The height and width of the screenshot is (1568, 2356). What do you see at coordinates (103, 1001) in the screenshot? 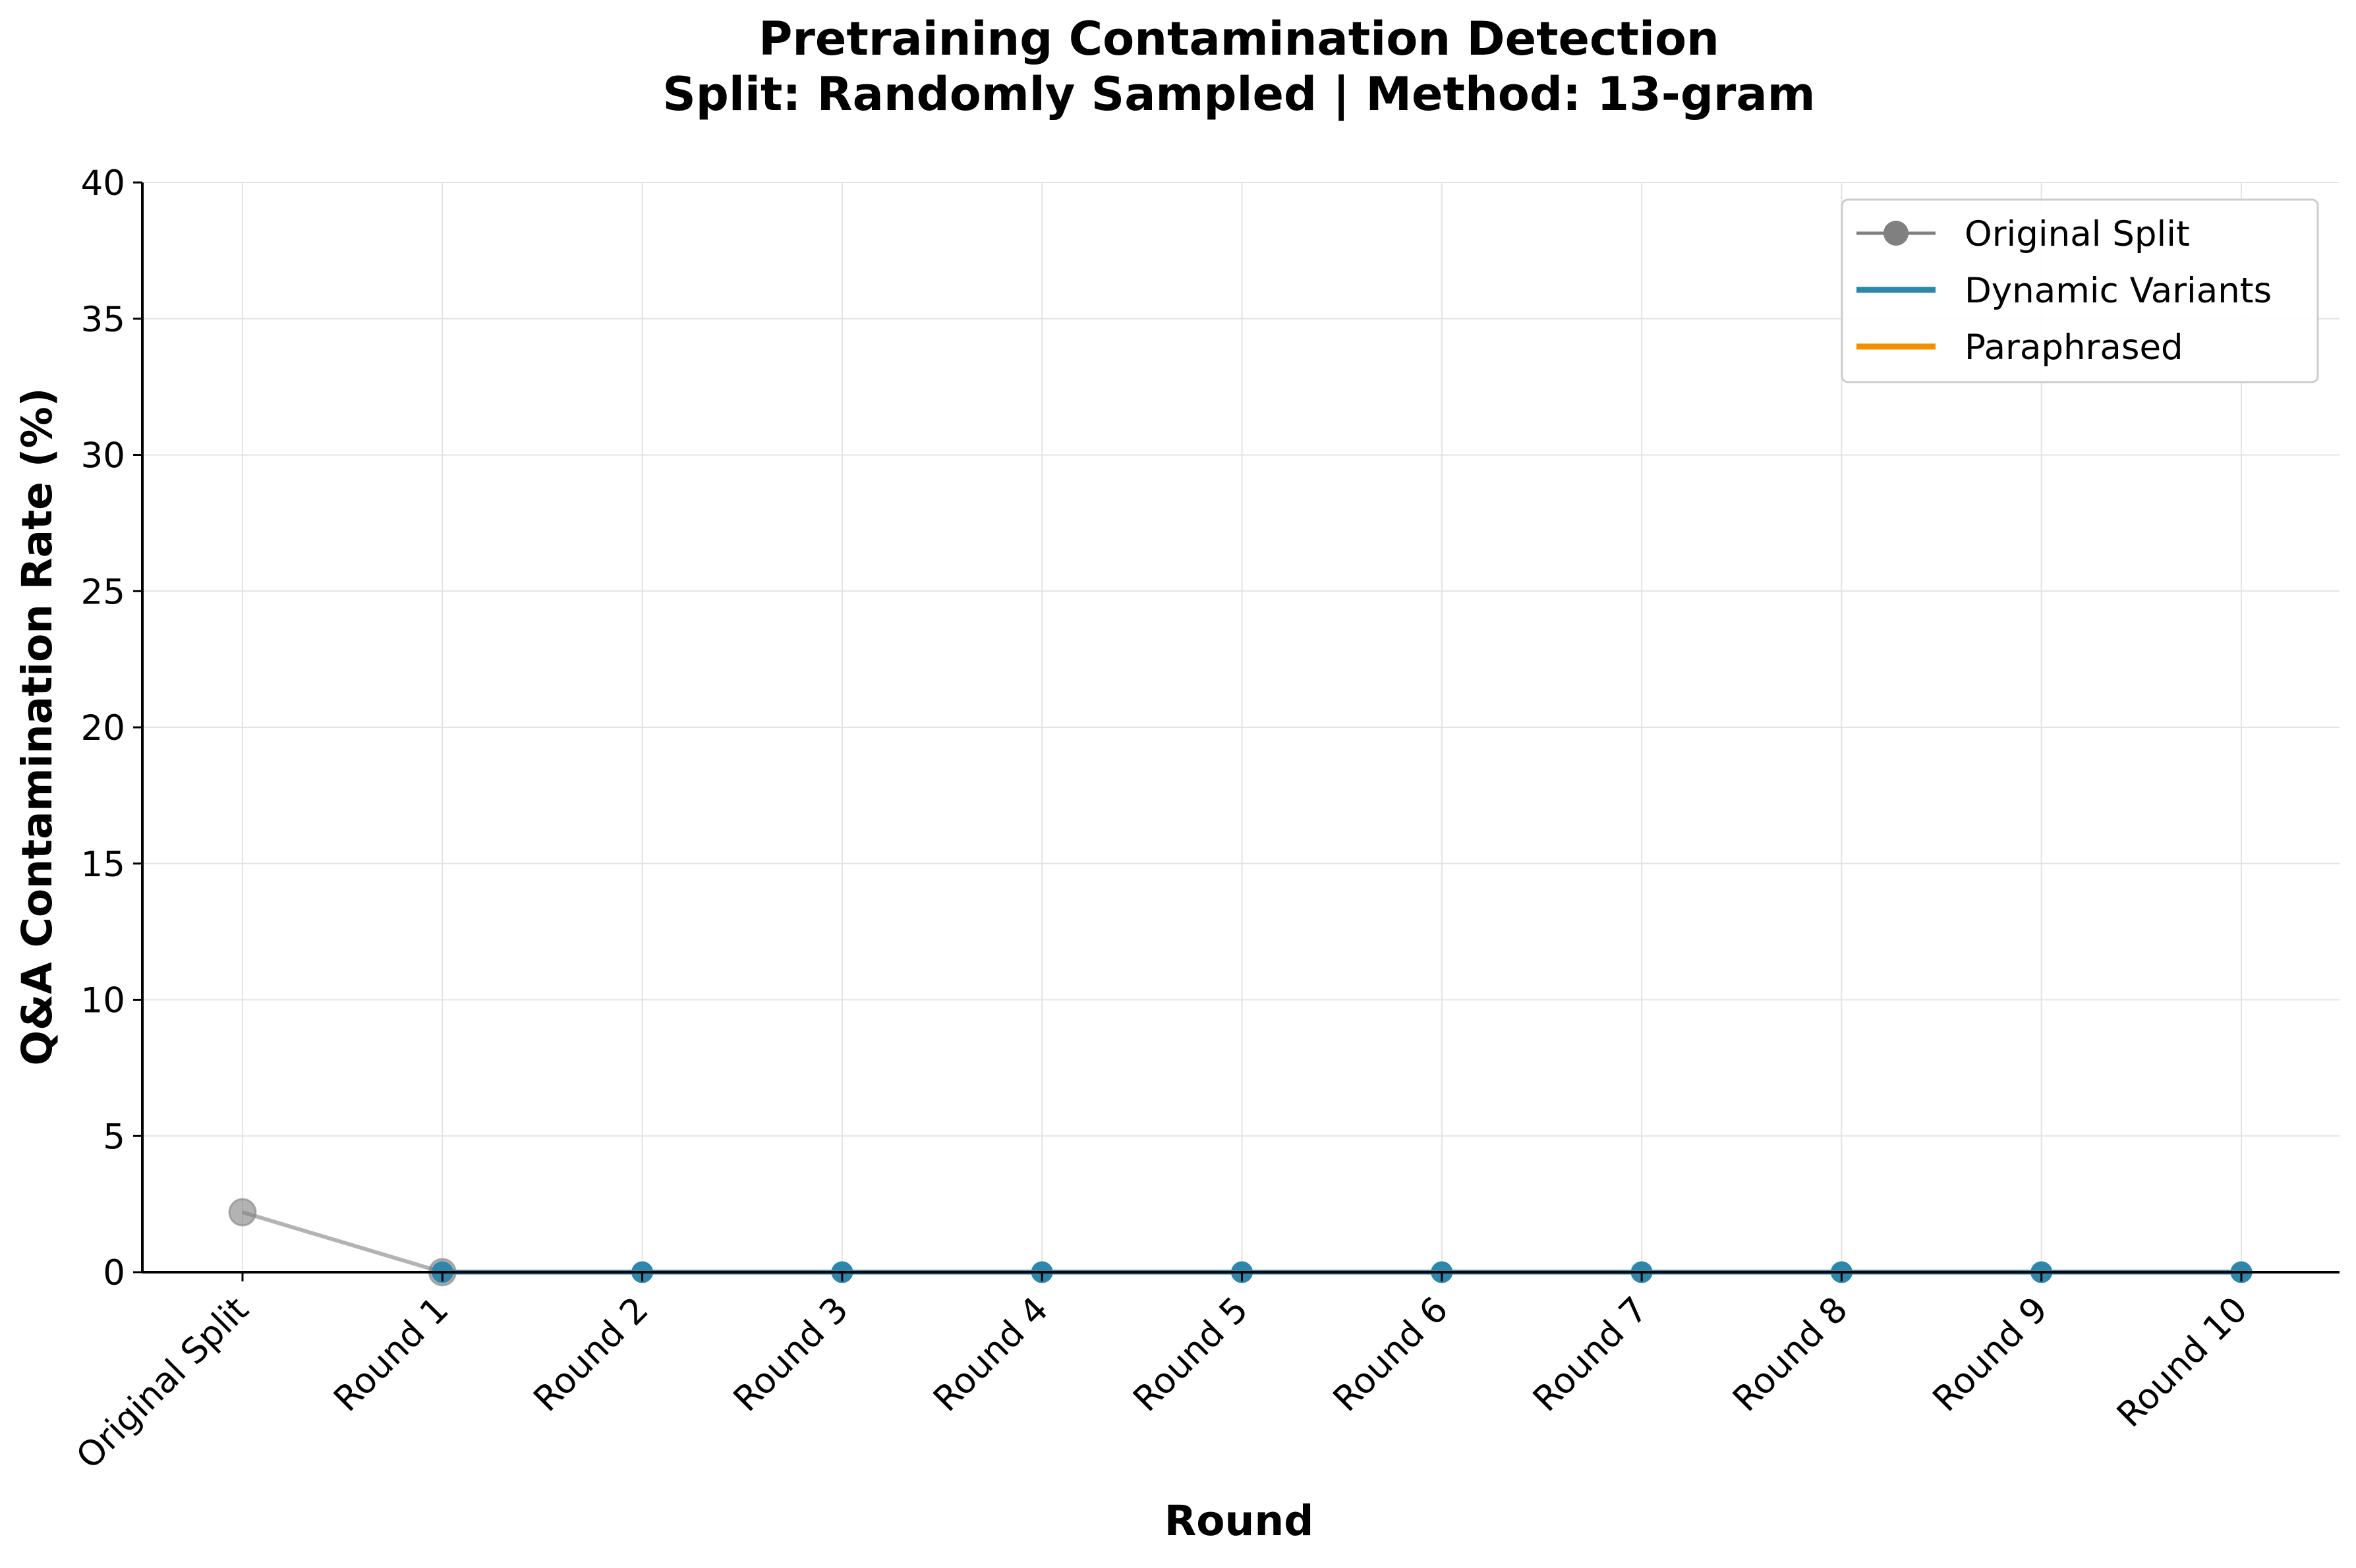
I see `y-tick-label: 10` at bounding box center [103, 1001].